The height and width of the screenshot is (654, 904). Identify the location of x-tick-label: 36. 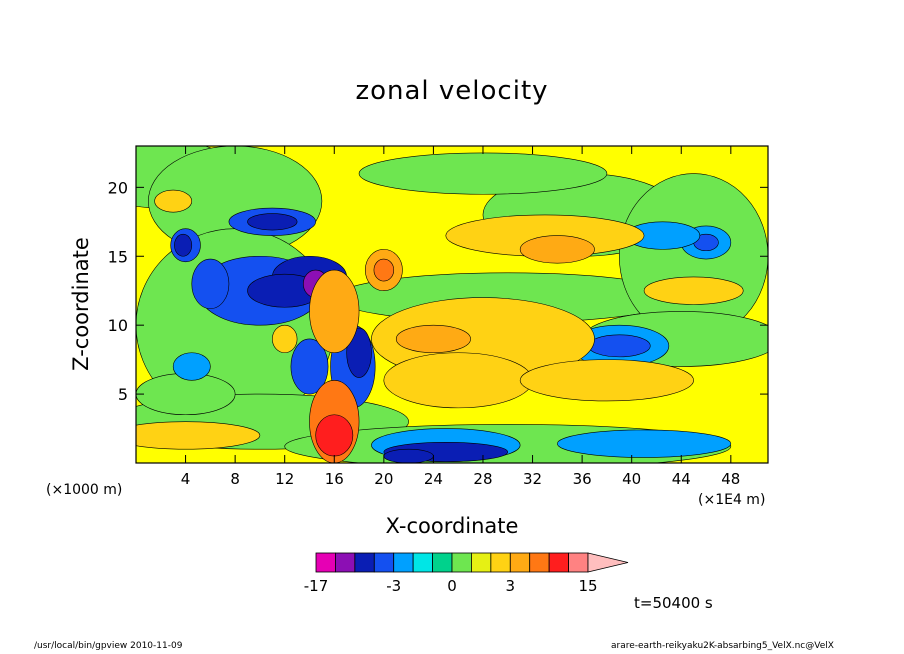
(582, 479).